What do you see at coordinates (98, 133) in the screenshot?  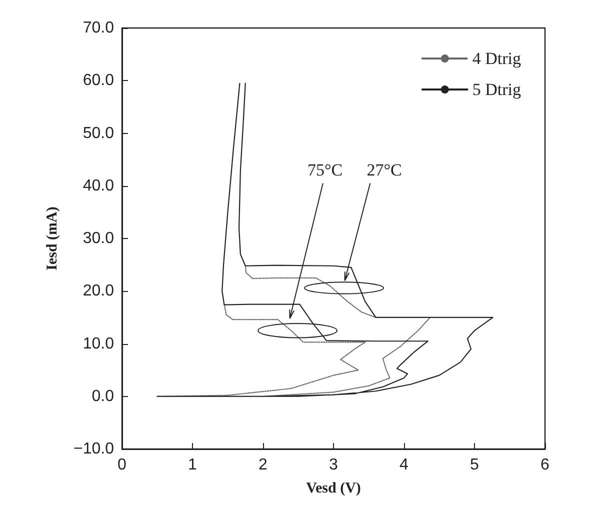 I see `y-tick-label: 50.0` at bounding box center [98, 133].